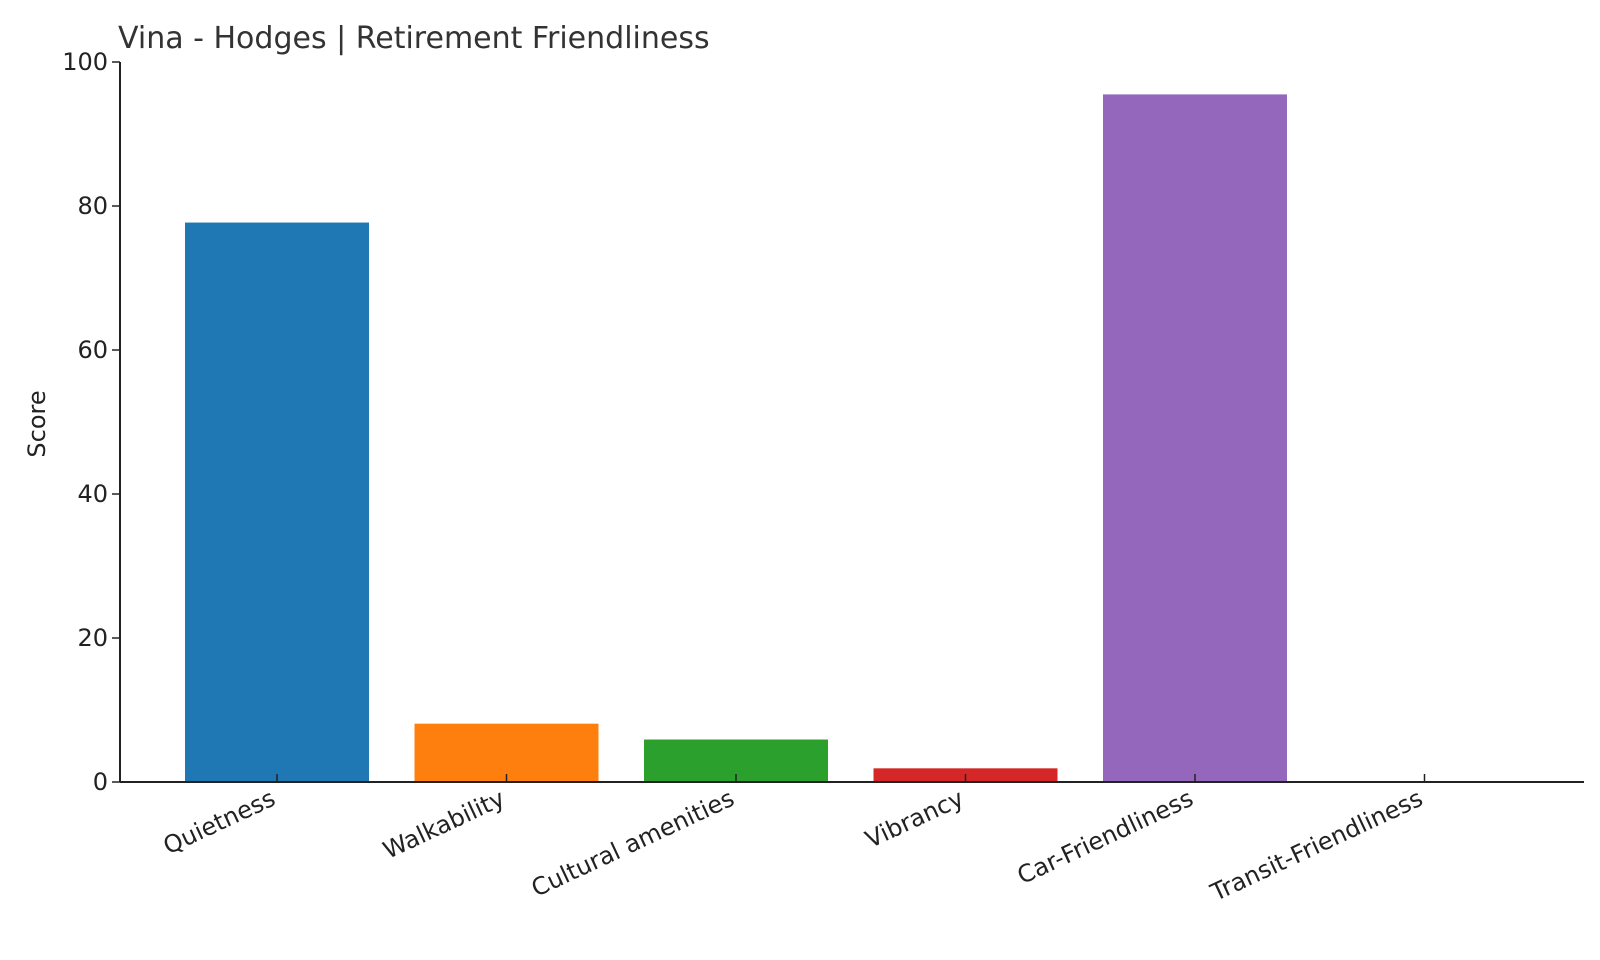 The width and height of the screenshot is (1600, 960). I want to click on y-tick-label: 100, so click(85, 62).